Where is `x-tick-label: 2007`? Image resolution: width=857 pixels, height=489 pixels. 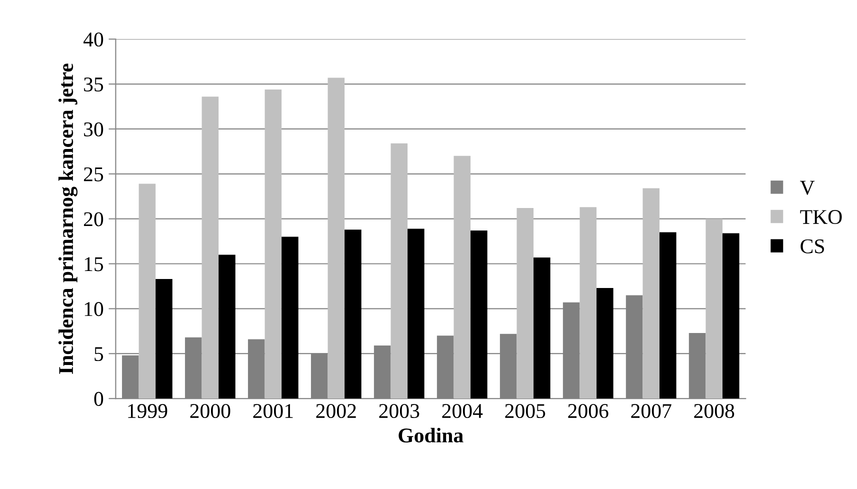
x-tick-label: 2007 is located at coordinates (651, 411).